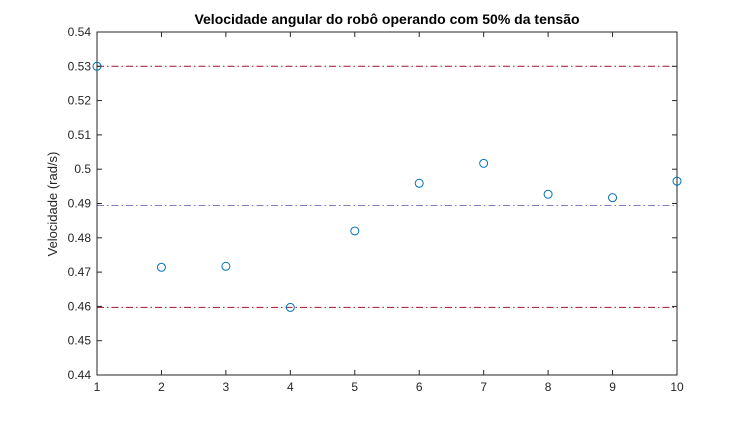  I want to click on y-tick-label: 0.51, so click(80, 135).